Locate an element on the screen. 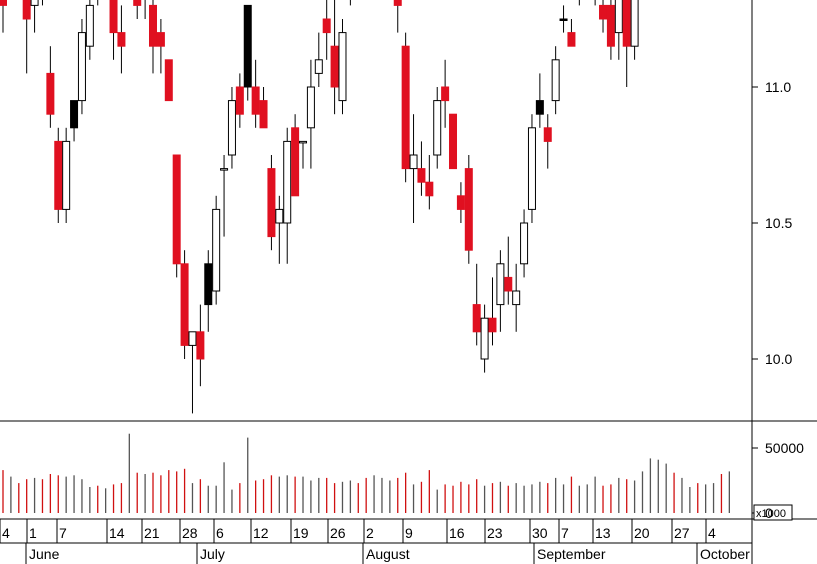 Image resolution: width=817 pixels, height=564 pixels. price-tick-label: 10.0 is located at coordinates (778, 359).